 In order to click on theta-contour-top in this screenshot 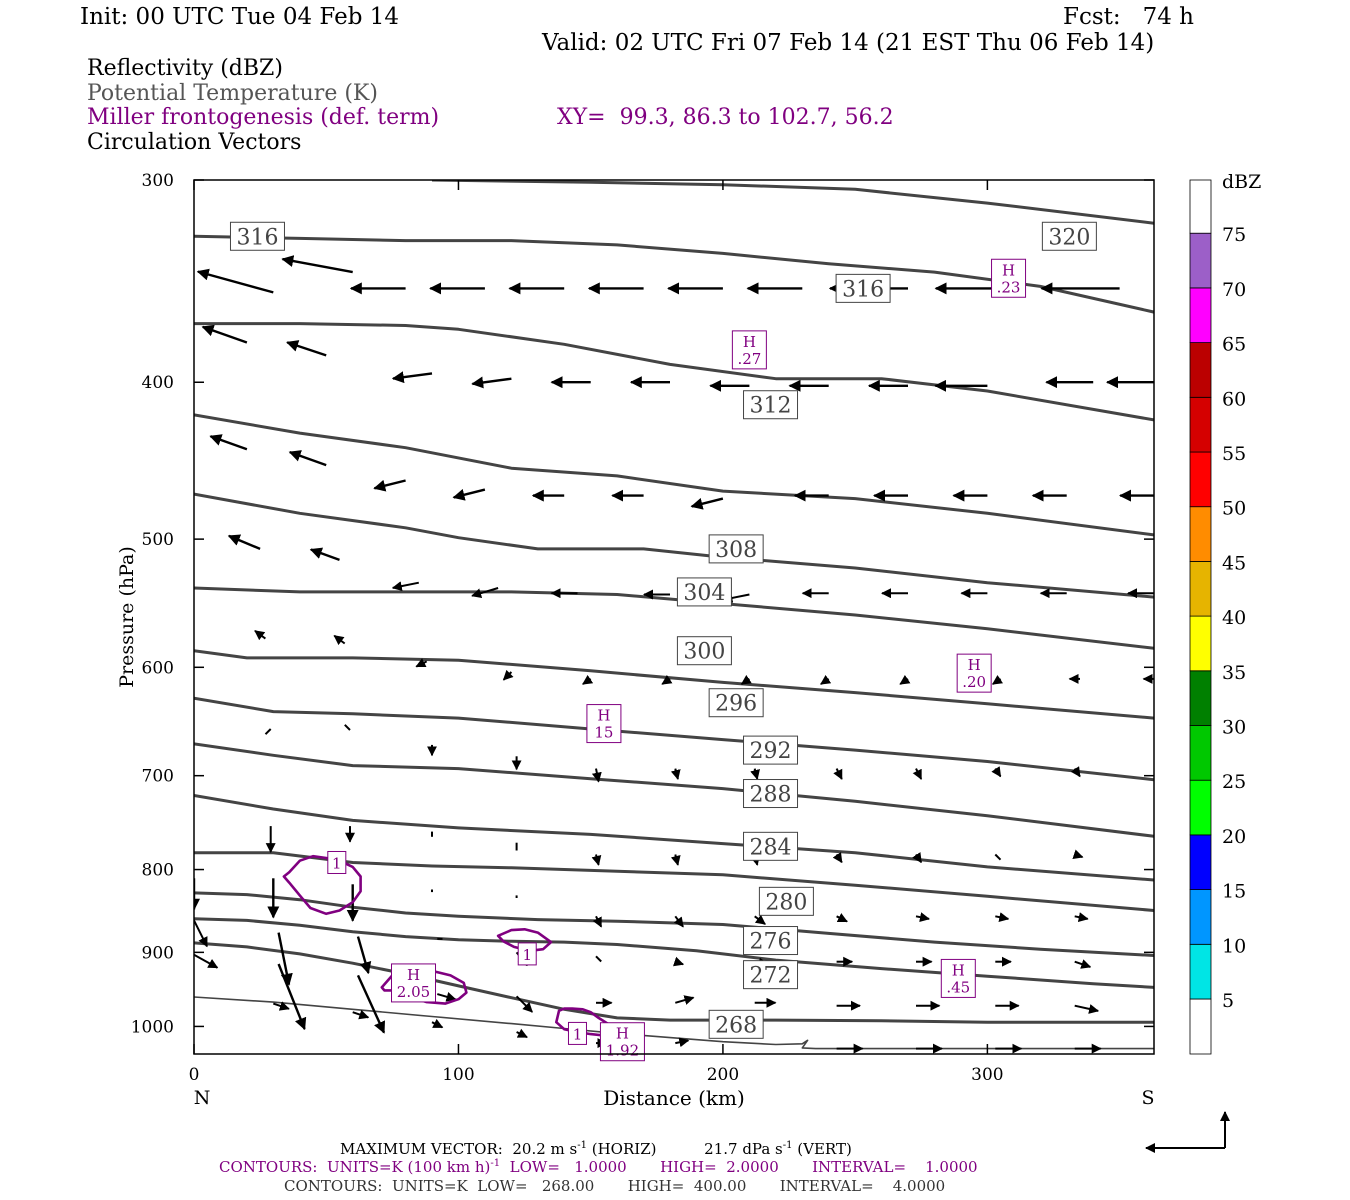, I will do `click(792, 202)`.